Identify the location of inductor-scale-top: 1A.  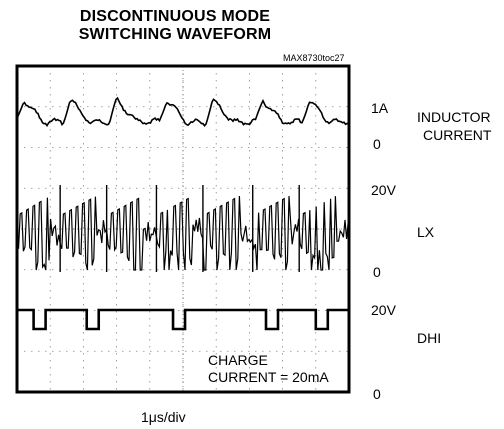
(380, 108).